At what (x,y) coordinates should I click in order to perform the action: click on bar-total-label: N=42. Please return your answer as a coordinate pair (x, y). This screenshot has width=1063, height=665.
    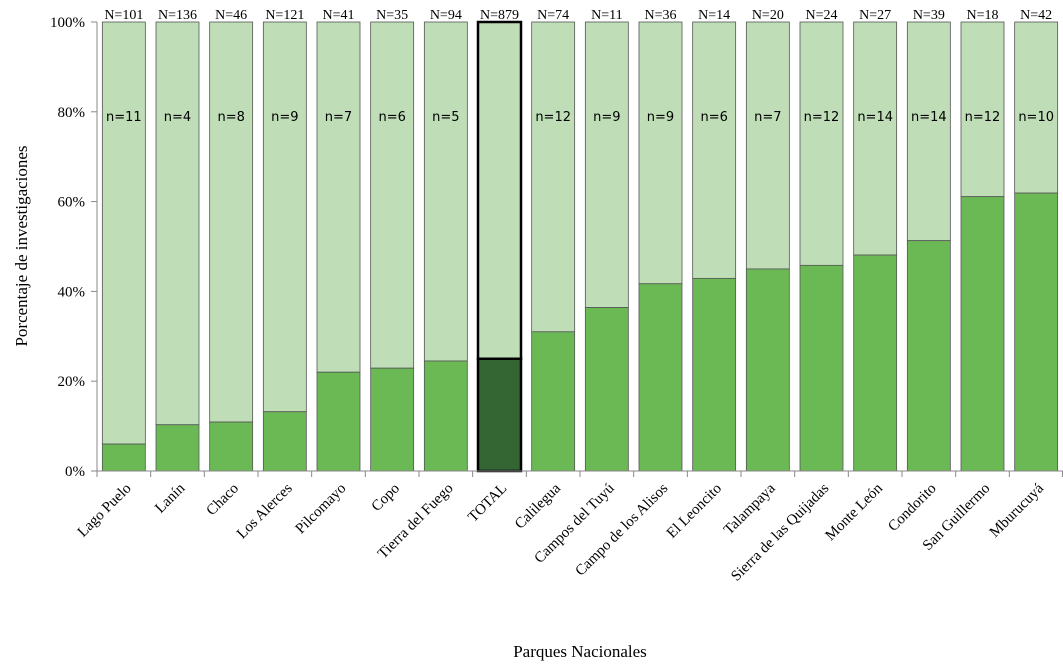
    Looking at the image, I should click on (1036, 15).